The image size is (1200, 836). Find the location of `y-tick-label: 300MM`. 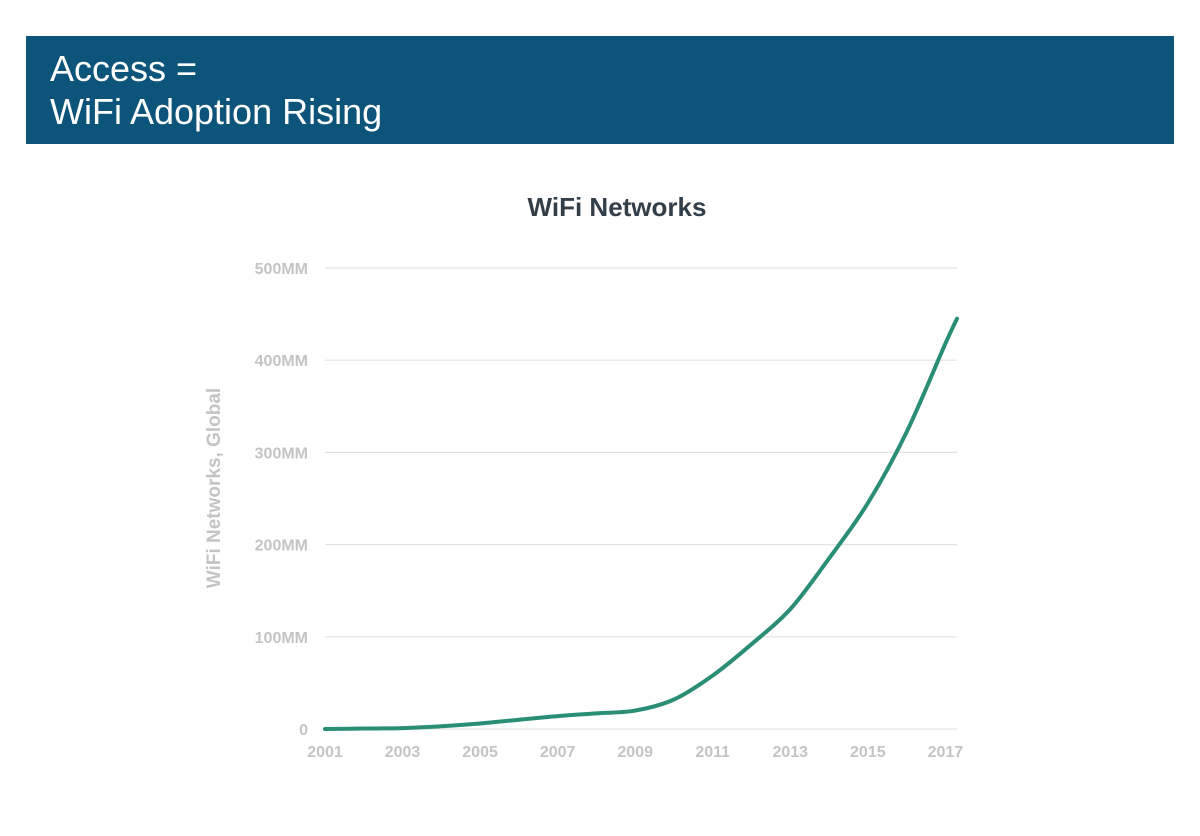

y-tick-label: 300MM is located at coordinates (281, 453).